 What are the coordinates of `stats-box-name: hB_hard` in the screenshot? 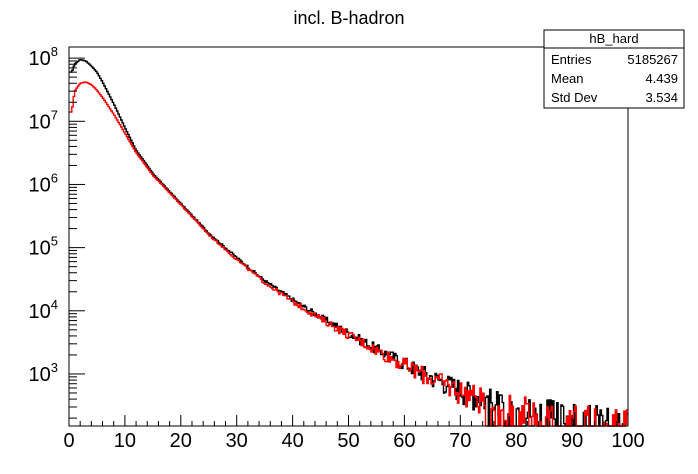 It's located at (613, 38).